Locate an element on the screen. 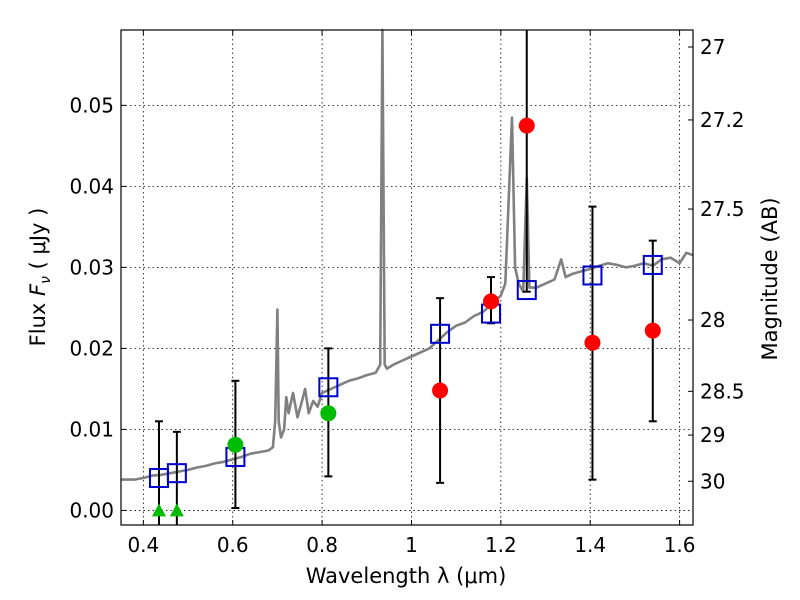  x-tick-label: 1.4 is located at coordinates (590, 545).